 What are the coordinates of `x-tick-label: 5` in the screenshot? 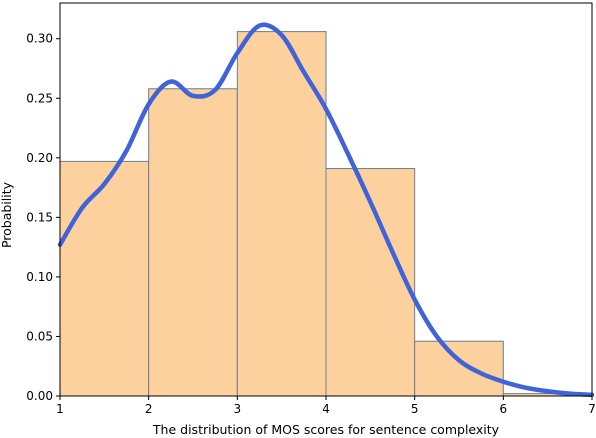 It's located at (415, 409).